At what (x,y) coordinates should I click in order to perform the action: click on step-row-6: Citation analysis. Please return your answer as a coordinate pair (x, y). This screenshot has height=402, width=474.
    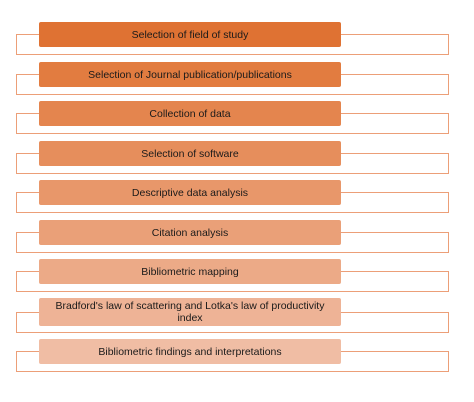
    Looking at the image, I should click on (237, 240).